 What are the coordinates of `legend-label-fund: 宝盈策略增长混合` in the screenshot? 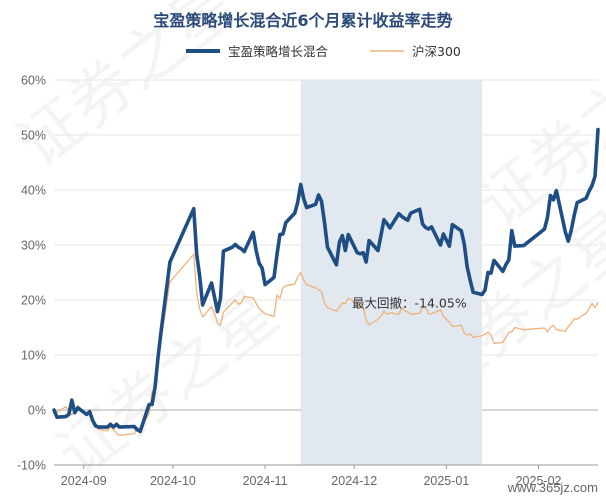 It's located at (278, 51).